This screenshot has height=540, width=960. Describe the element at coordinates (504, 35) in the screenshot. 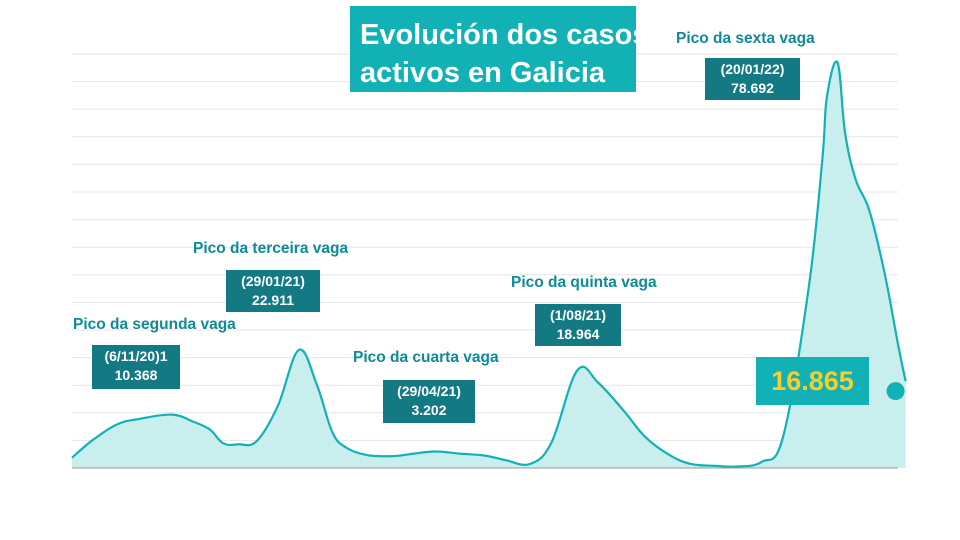

I see `chart-title-line-1: Evolución dos casos` at that location.